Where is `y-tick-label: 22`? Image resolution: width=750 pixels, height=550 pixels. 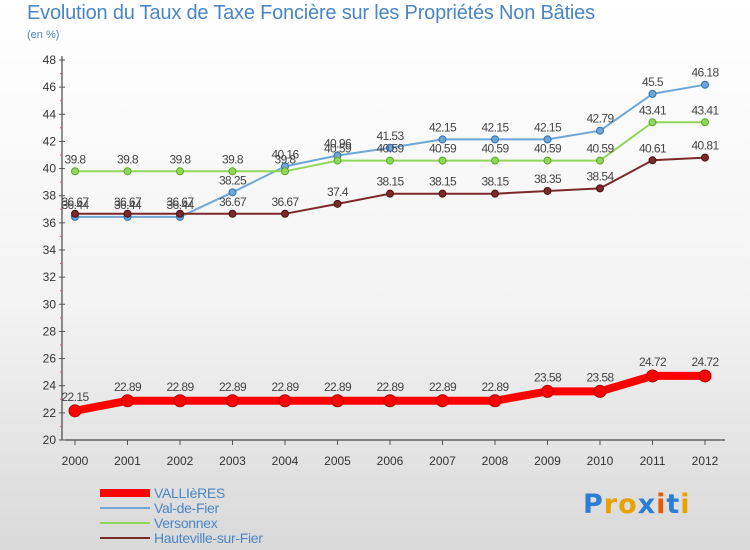 y-tick-label: 22 is located at coordinates (50, 413).